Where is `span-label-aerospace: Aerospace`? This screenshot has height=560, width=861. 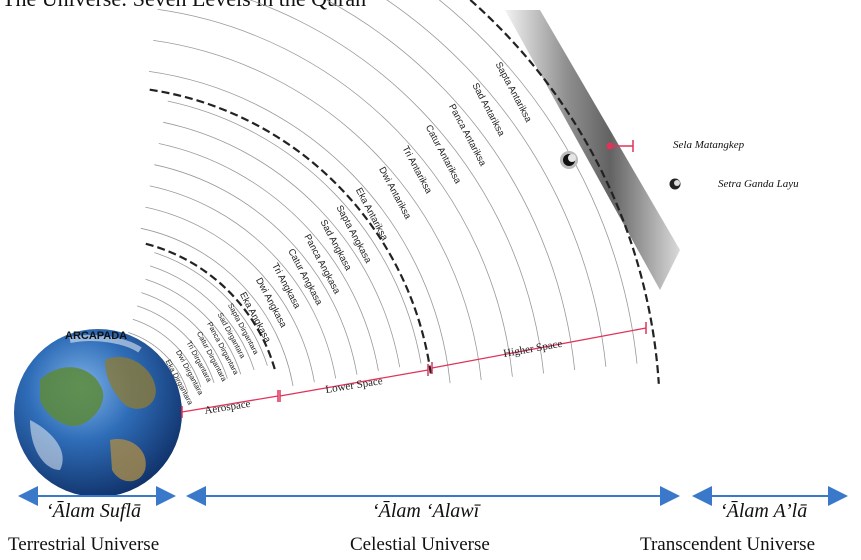
span-label-aerospace: Aerospace is located at coordinates (228, 407).